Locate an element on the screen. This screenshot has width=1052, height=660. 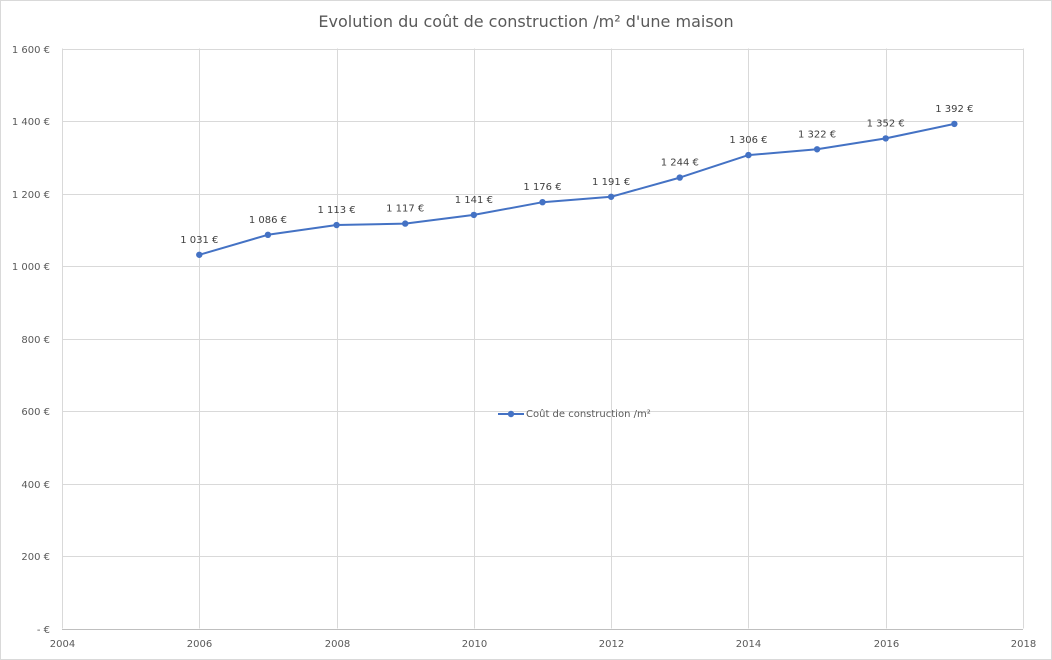
y-tick-label: - € is located at coordinates (43, 630).